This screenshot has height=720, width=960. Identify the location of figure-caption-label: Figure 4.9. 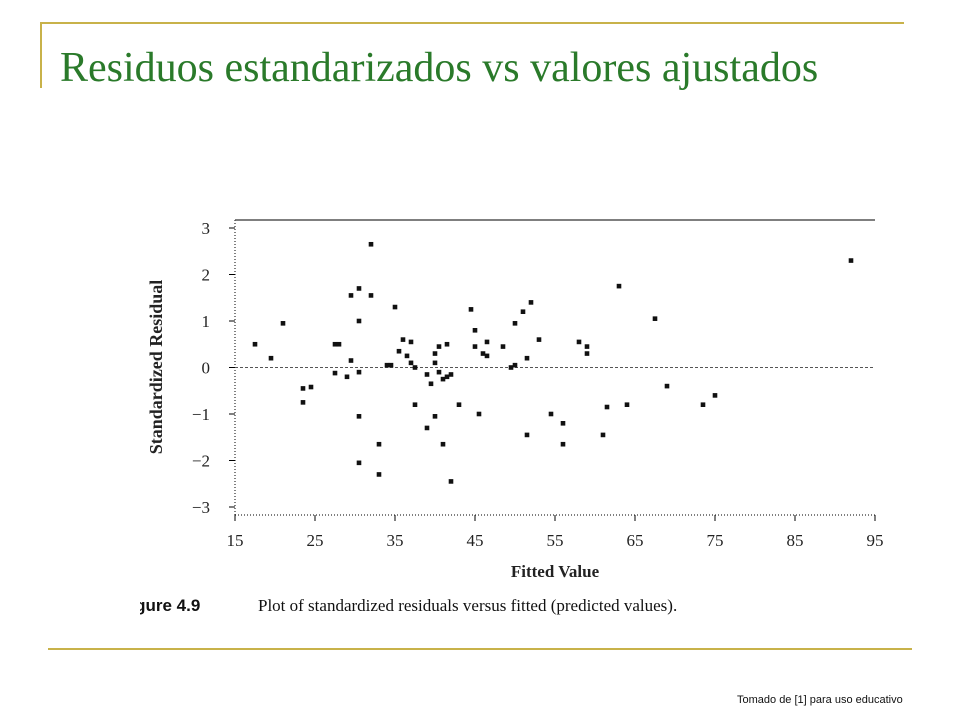
(170, 605).